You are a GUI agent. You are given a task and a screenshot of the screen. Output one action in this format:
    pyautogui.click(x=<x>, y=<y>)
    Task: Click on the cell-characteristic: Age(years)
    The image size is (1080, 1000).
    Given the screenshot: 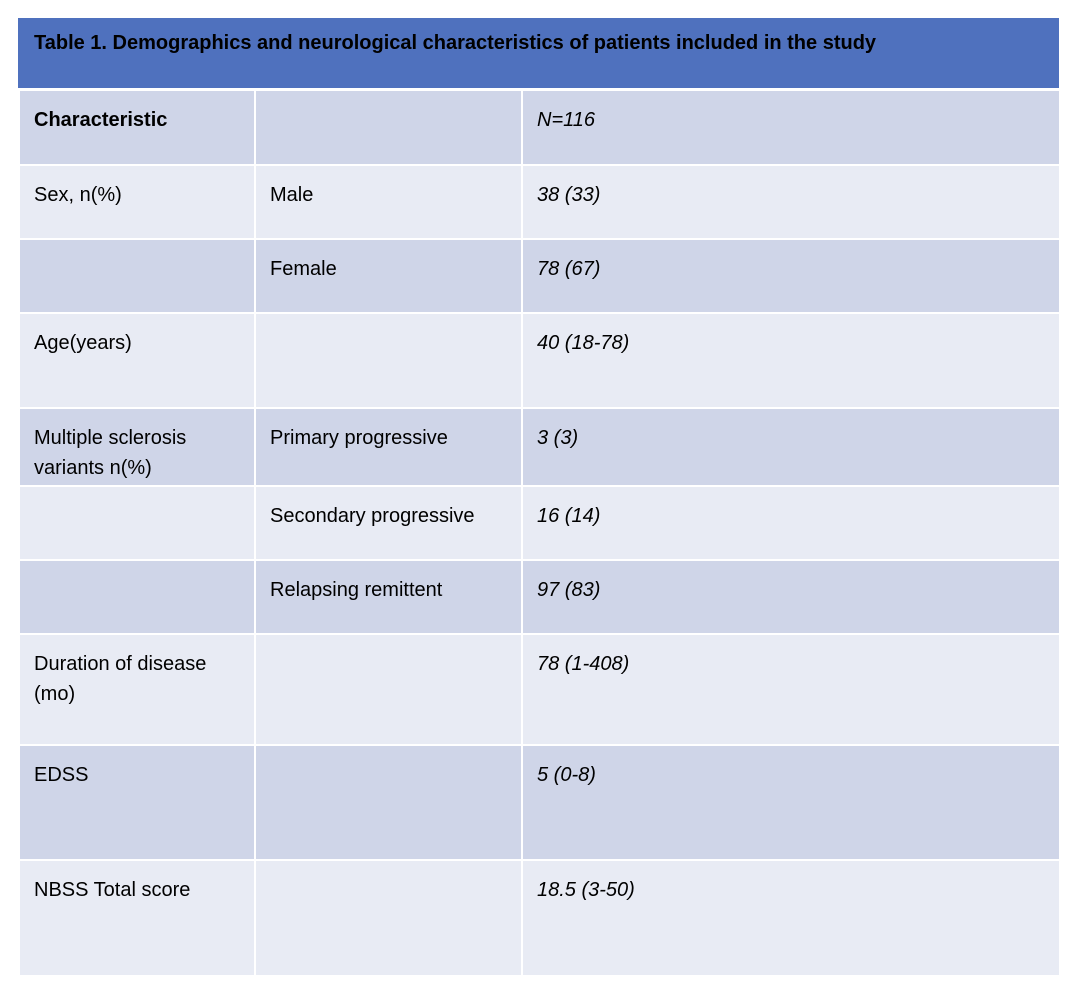 What is the action you would take?
    pyautogui.click(x=137, y=361)
    